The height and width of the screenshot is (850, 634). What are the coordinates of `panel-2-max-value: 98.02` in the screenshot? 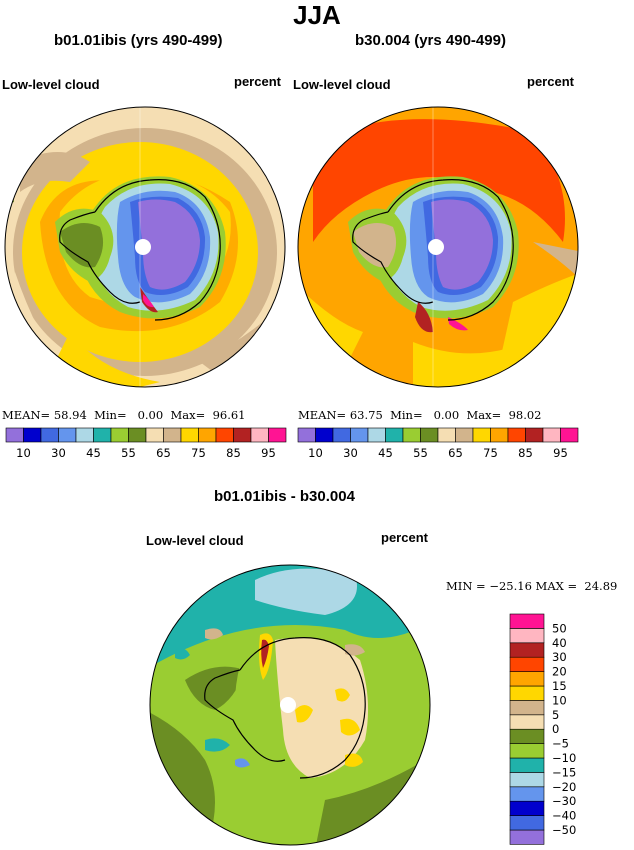 It's located at (525, 415).